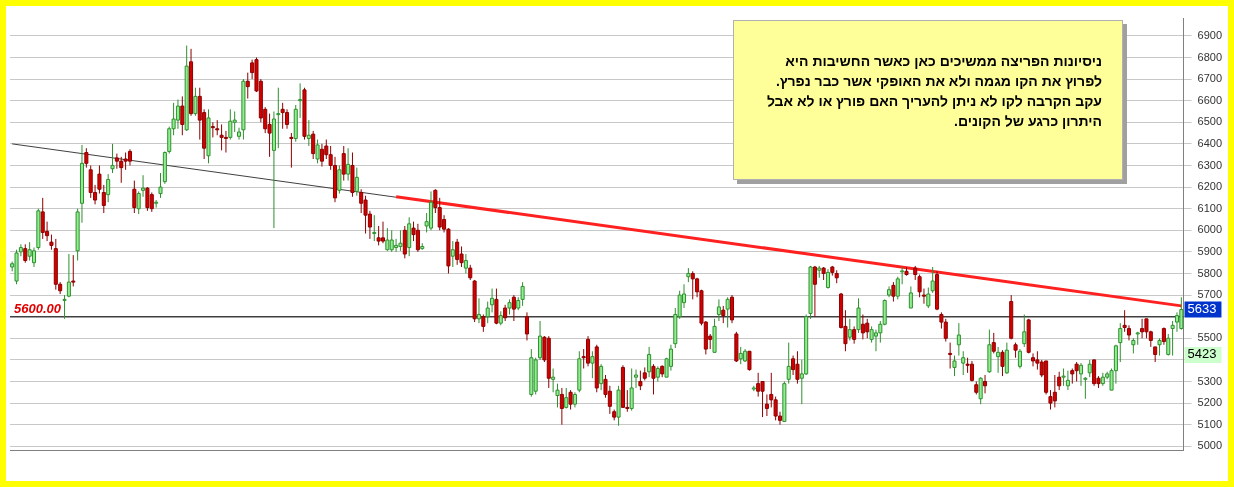  I want to click on y-tick-label: 6800, so click(1210, 56).